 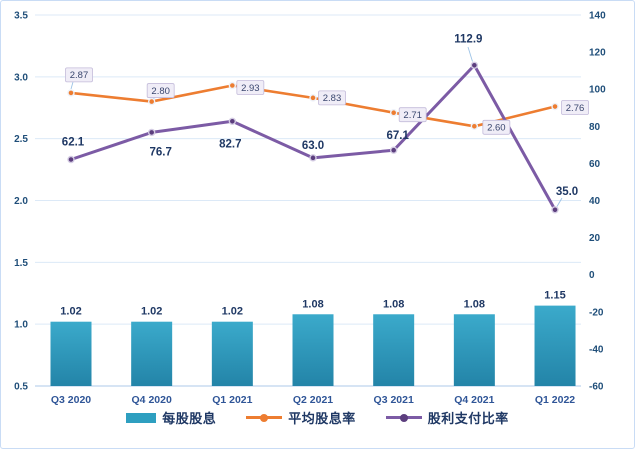 What do you see at coordinates (21, 325) in the screenshot?
I see `left-axis-tick-label: 1.0` at bounding box center [21, 325].